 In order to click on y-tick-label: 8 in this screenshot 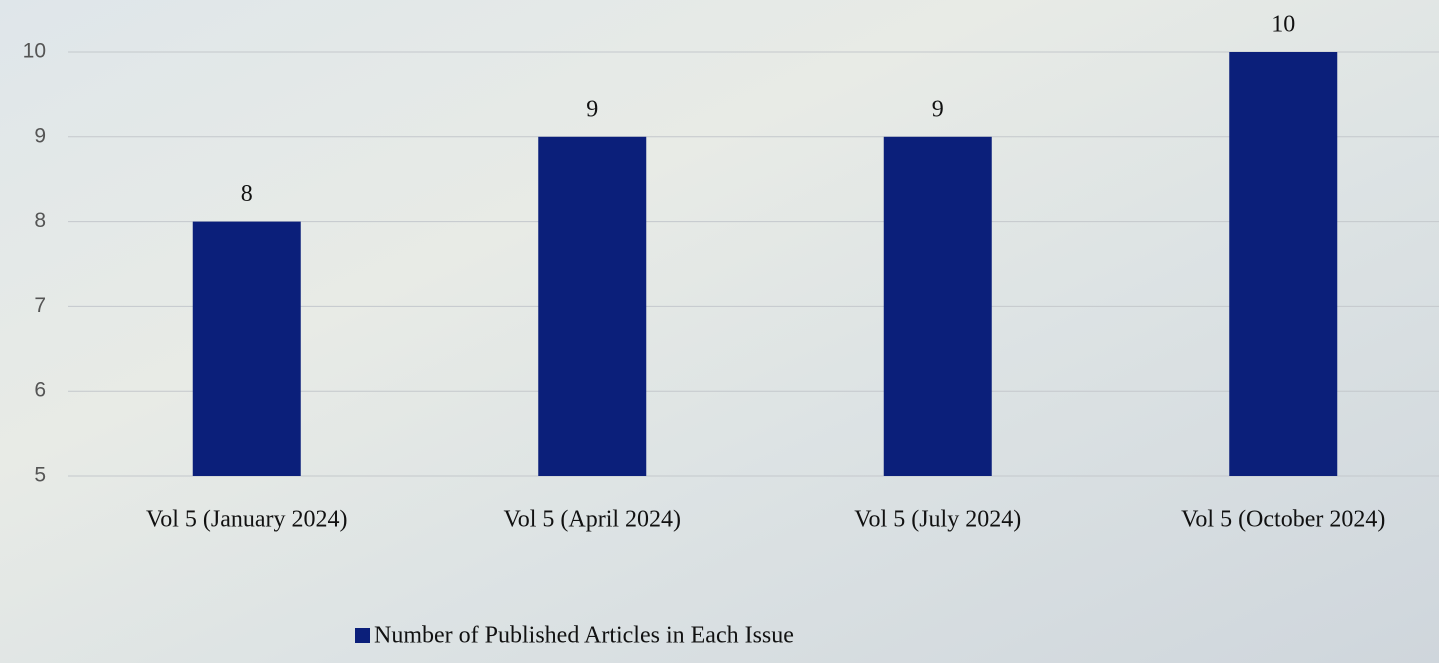, I will do `click(40, 220)`.